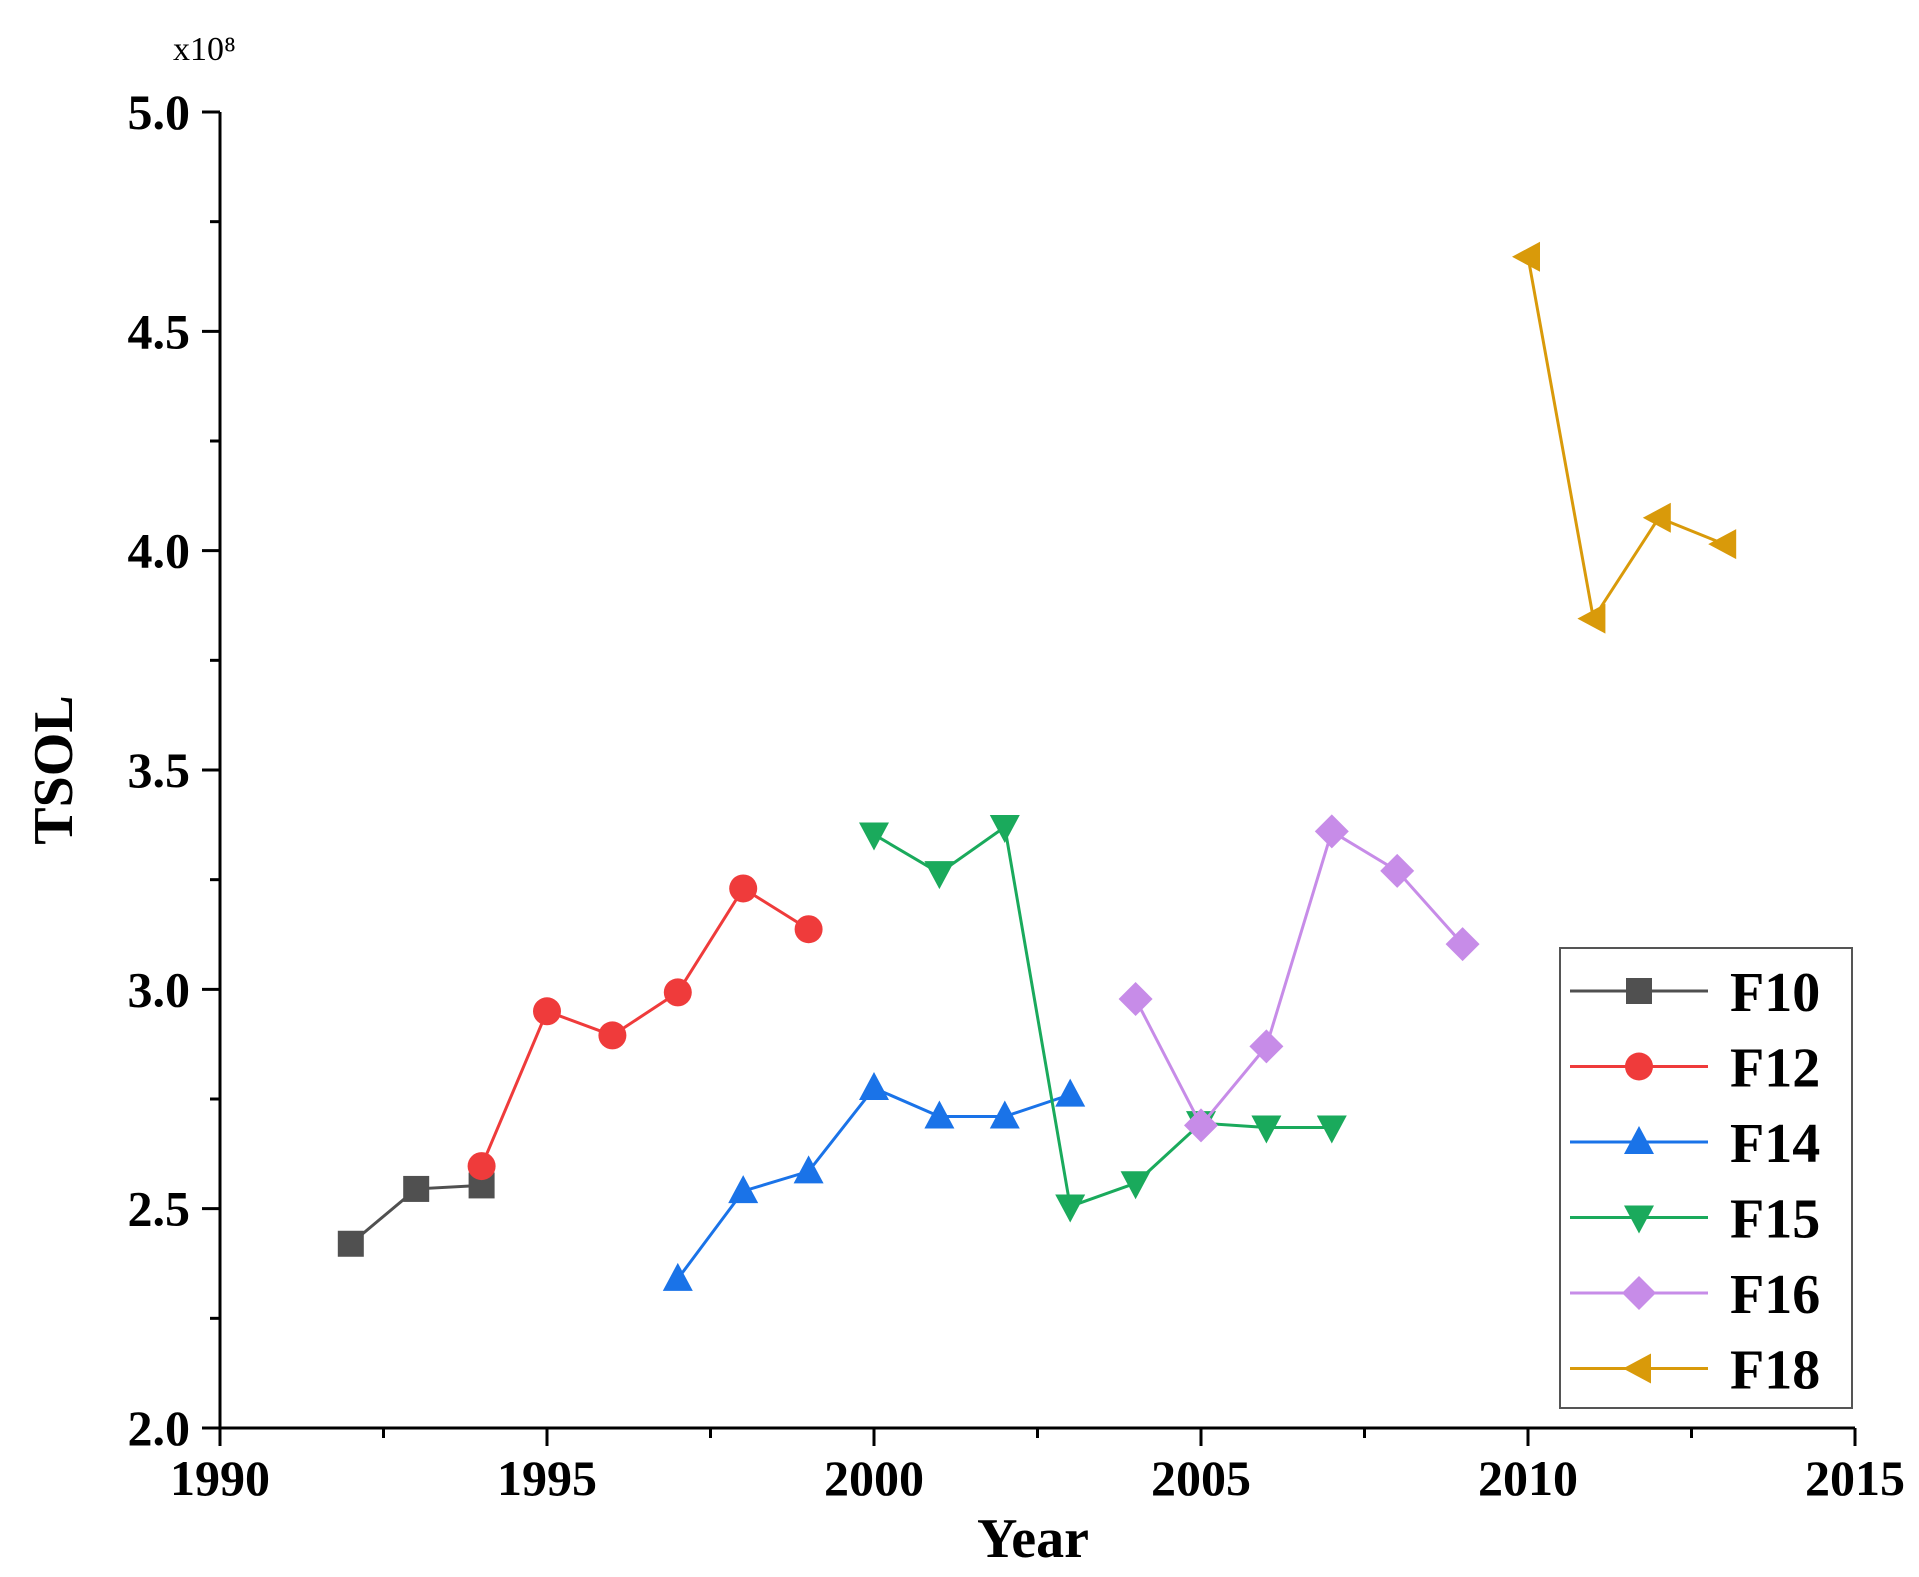 The width and height of the screenshot is (1919, 1577). I want to click on x-tick-label: 2005, so click(1201, 1478).